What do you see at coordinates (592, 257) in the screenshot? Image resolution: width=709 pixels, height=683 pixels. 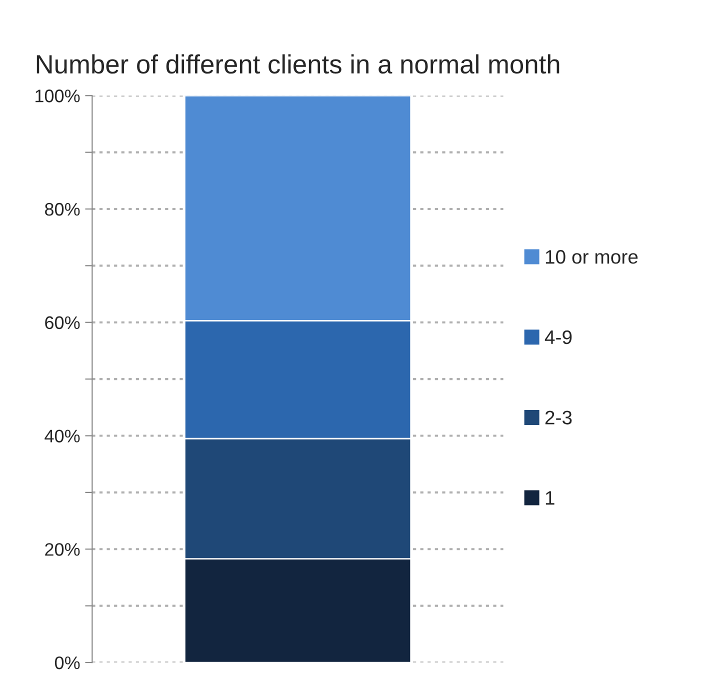 I see `legend-label: 10 or more` at bounding box center [592, 257].